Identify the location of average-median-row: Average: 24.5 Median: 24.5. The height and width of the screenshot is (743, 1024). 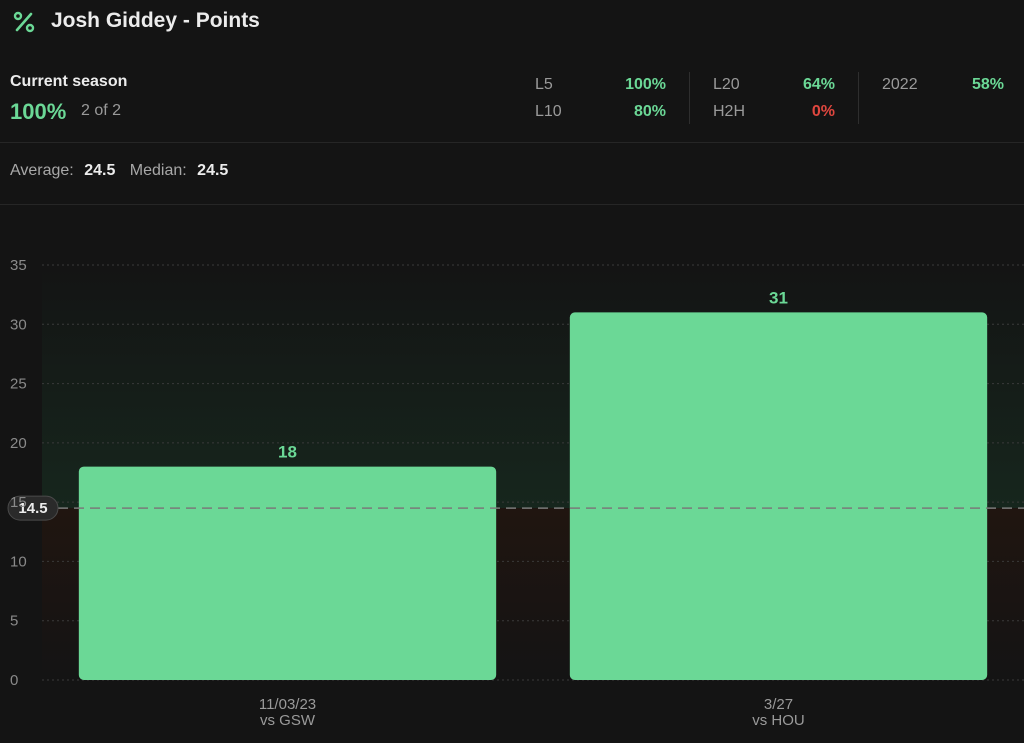
(119, 171).